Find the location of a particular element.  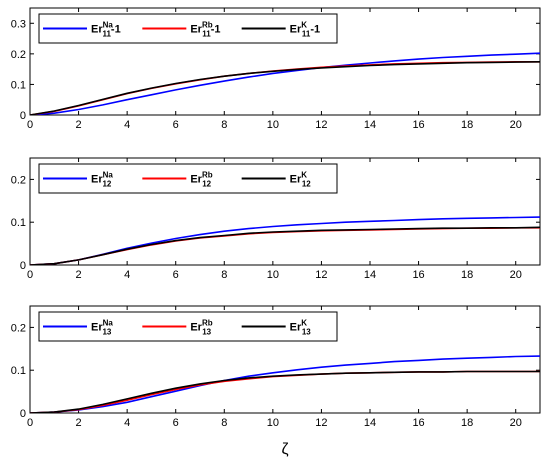

legend-label: ErRb 13 is located at coordinates (201, 328).